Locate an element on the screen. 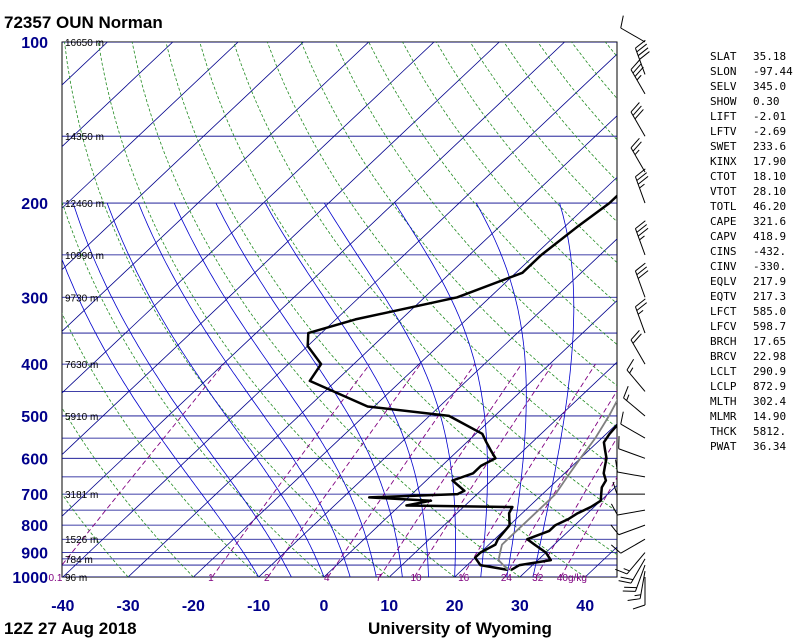  footer-time: 12Z 27 Aug 2018 is located at coordinates (70, 628).